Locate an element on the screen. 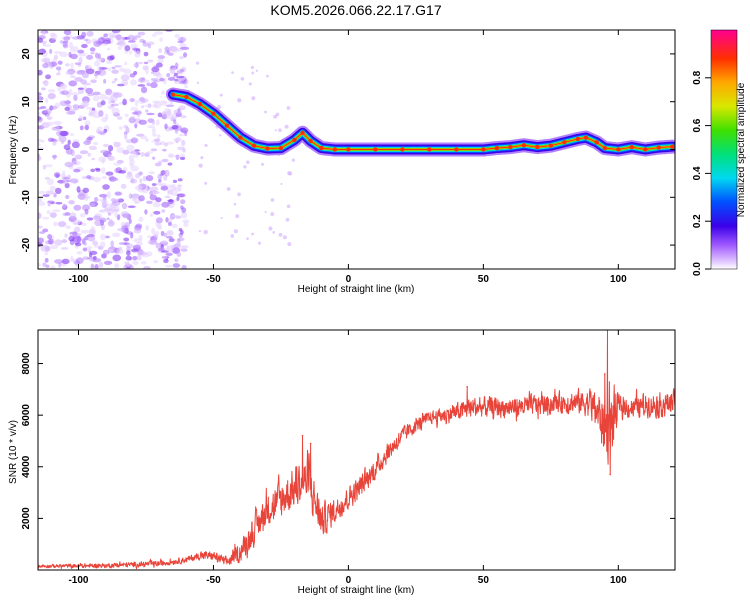 Image resolution: width=750 pixels, height=600 pixels. colorbar-tick-label: 0.4 is located at coordinates (697, 173).